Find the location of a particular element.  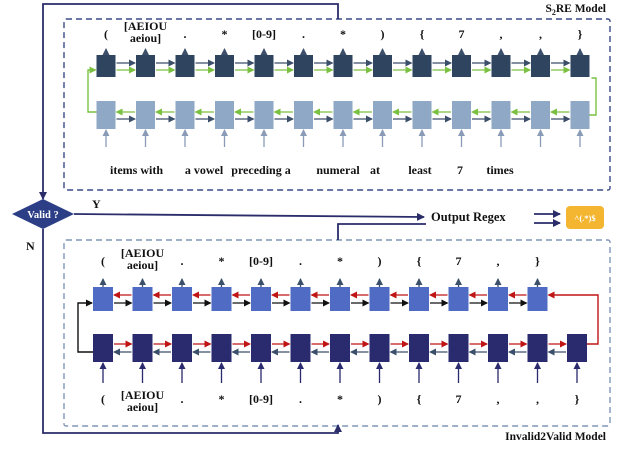

valid-decision-diamond is located at coordinates (43, 214).